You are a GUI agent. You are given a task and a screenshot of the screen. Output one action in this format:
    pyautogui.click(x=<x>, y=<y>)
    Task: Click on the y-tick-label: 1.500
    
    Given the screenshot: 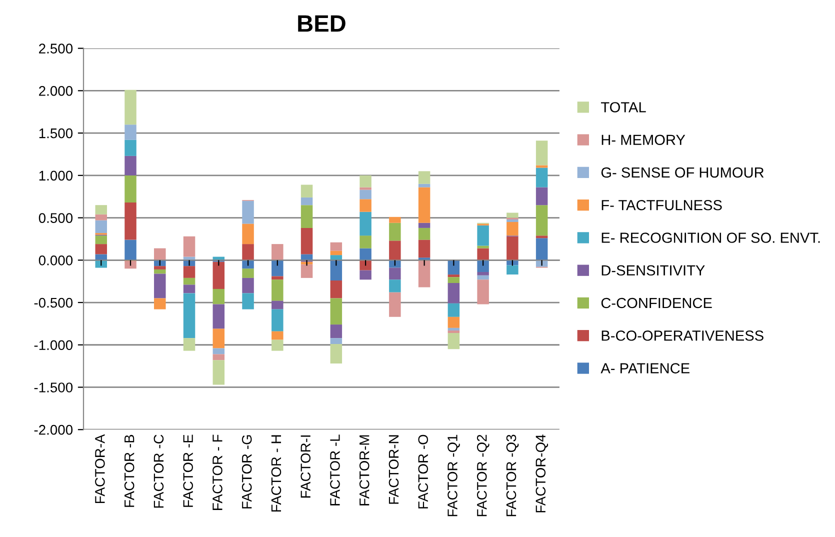 What is the action you would take?
    pyautogui.click(x=56, y=133)
    